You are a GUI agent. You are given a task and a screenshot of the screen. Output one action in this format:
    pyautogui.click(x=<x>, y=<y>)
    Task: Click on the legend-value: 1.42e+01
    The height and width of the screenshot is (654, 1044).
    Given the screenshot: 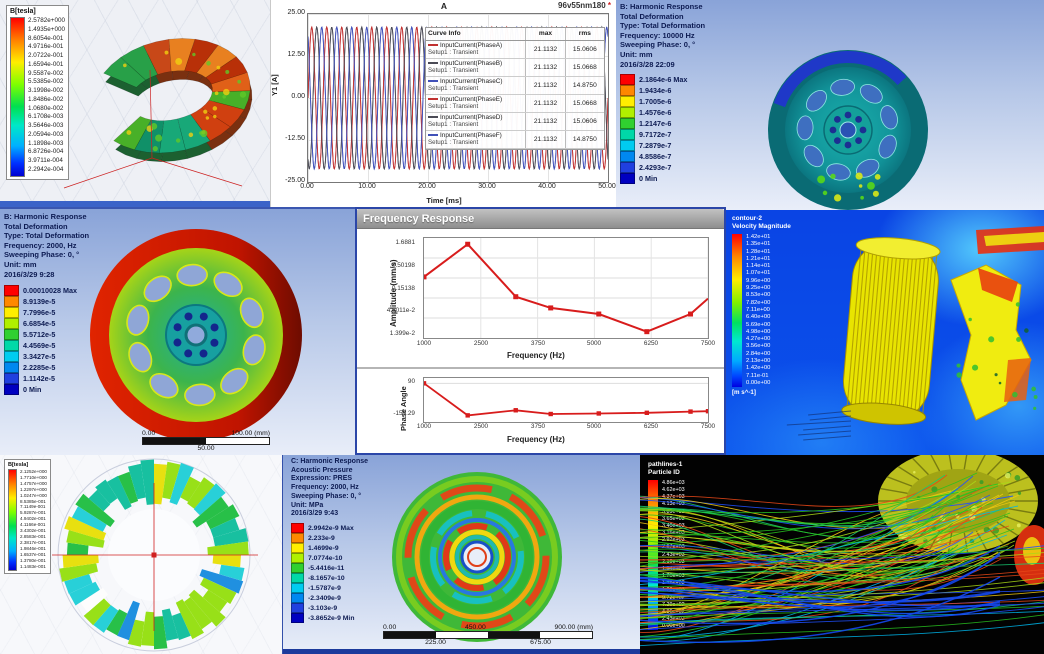 What is the action you would take?
    pyautogui.click(x=758, y=237)
    